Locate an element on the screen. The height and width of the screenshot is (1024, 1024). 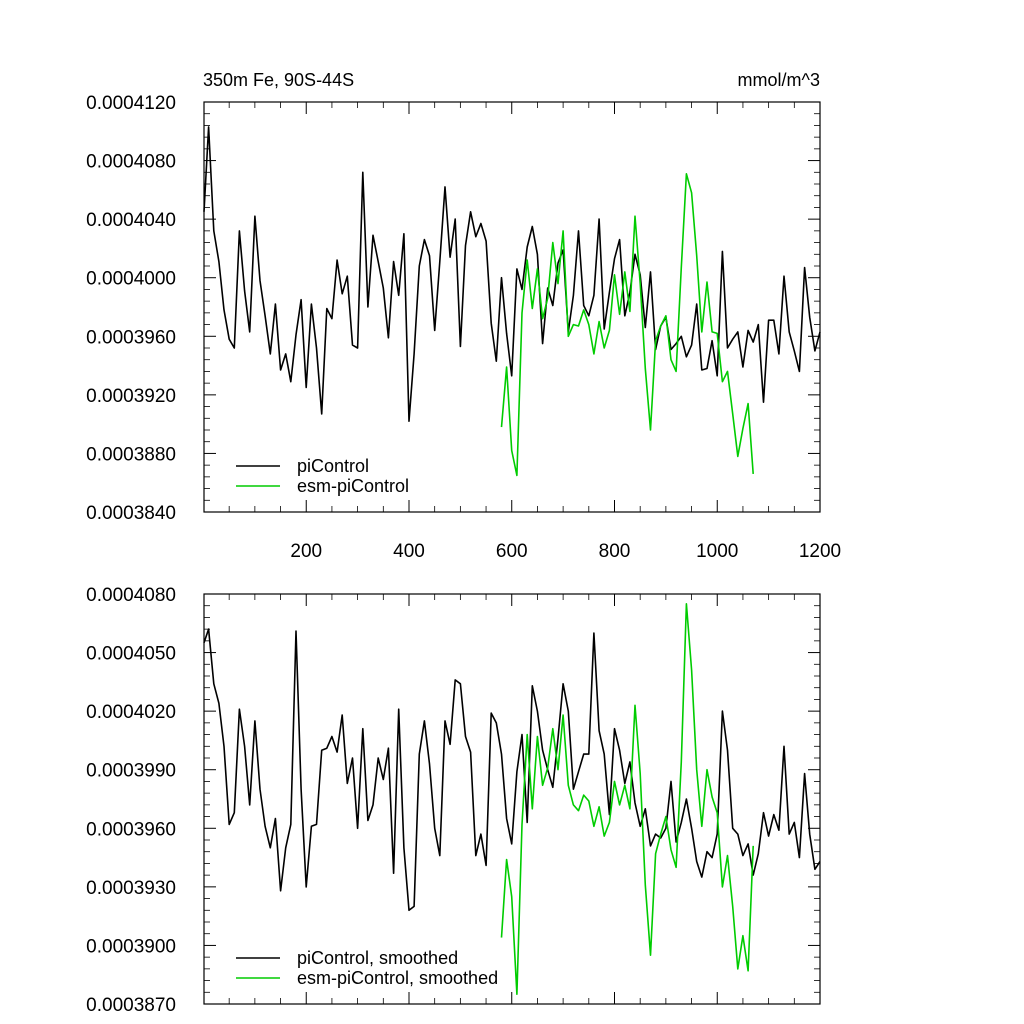
legend-label: piControl, smoothed is located at coordinates (377, 958).